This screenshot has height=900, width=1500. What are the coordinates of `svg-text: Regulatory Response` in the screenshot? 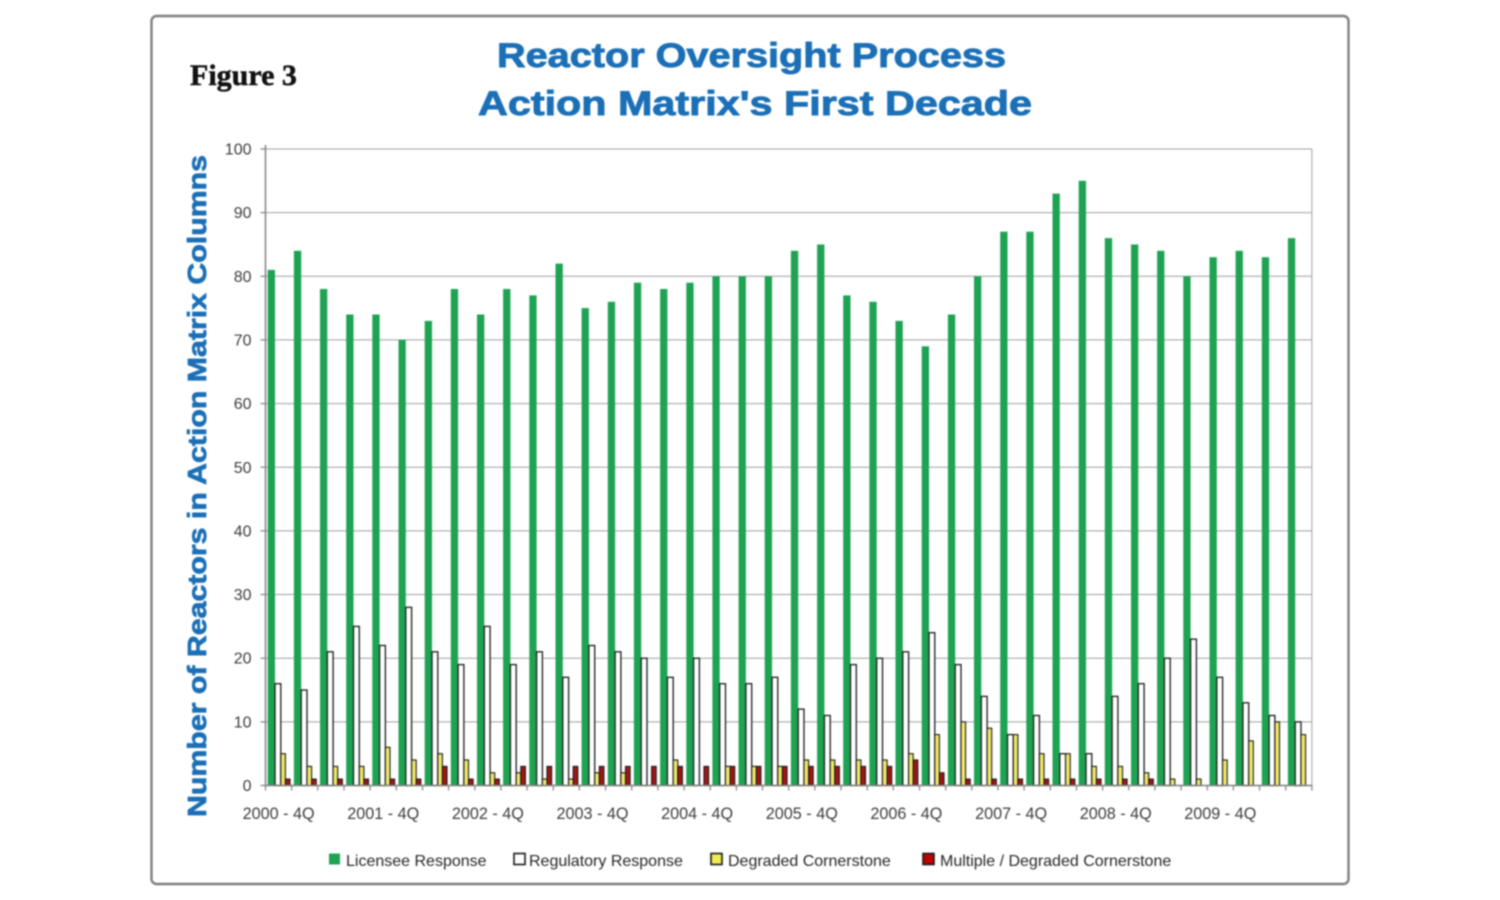 It's located at (606, 861).